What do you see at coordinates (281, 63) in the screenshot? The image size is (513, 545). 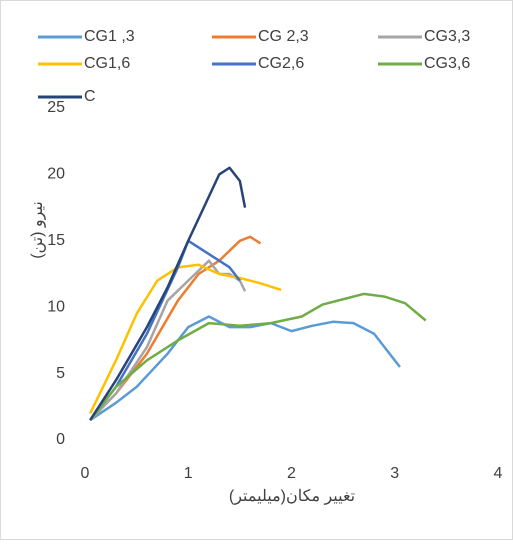 I see `legend-label: CG2,6` at bounding box center [281, 63].